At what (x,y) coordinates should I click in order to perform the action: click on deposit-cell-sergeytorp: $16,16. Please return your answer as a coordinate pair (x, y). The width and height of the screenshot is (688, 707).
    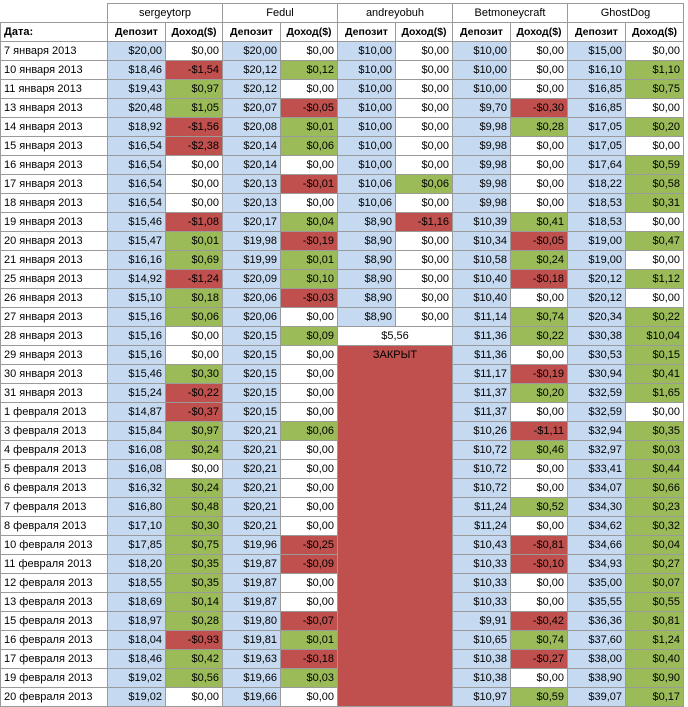
    Looking at the image, I should click on (136, 260).